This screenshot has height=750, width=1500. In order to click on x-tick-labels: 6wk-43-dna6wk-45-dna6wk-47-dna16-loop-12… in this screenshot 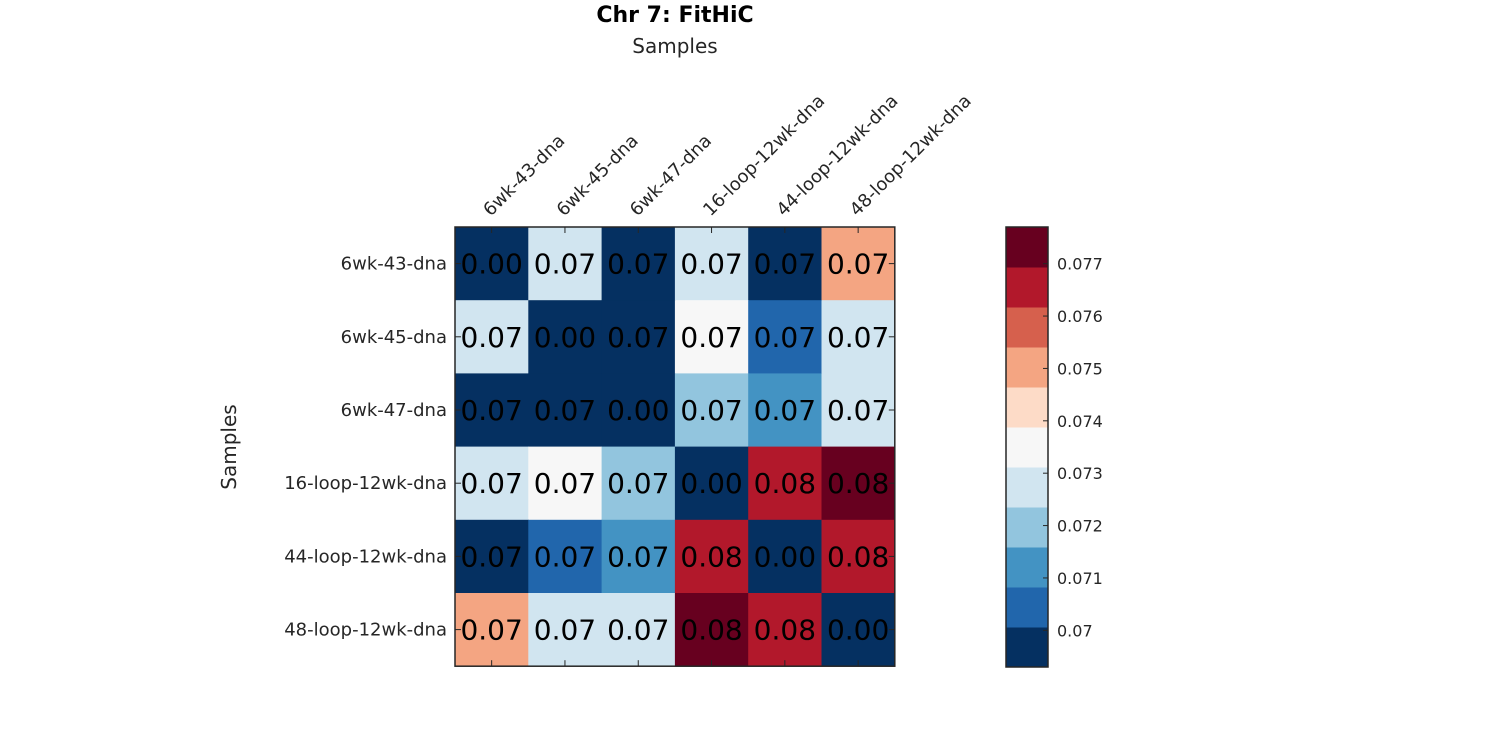, I will do `click(727, 156)`.